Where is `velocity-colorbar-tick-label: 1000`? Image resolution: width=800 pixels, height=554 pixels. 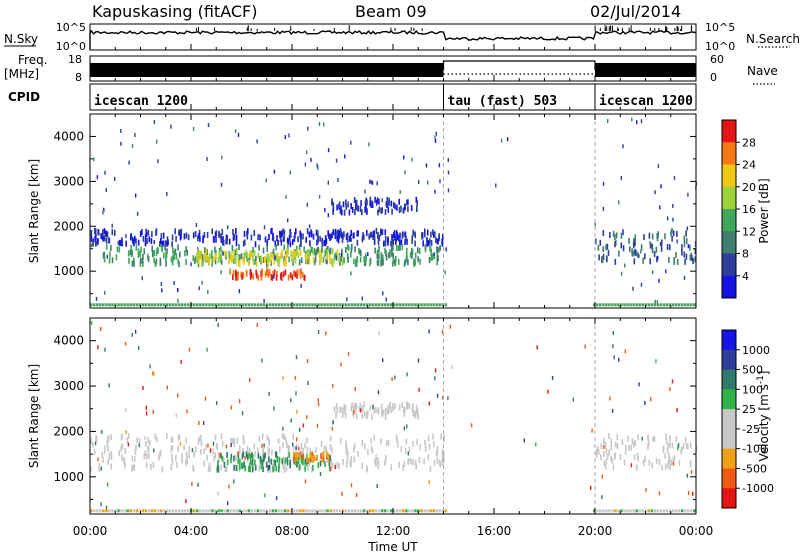 velocity-colorbar-tick-label: 1000 is located at coordinates (756, 350).